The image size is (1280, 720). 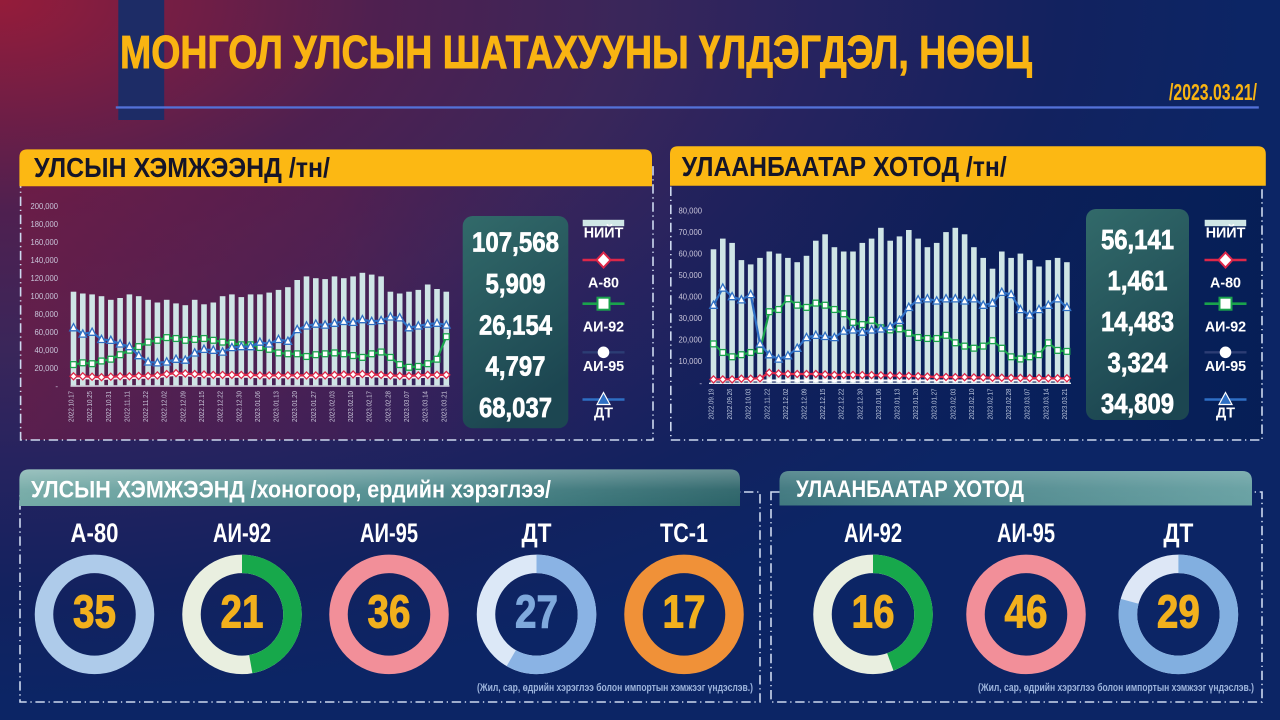 I want to click on svg-text: 26,154, so click(x=515, y=324).